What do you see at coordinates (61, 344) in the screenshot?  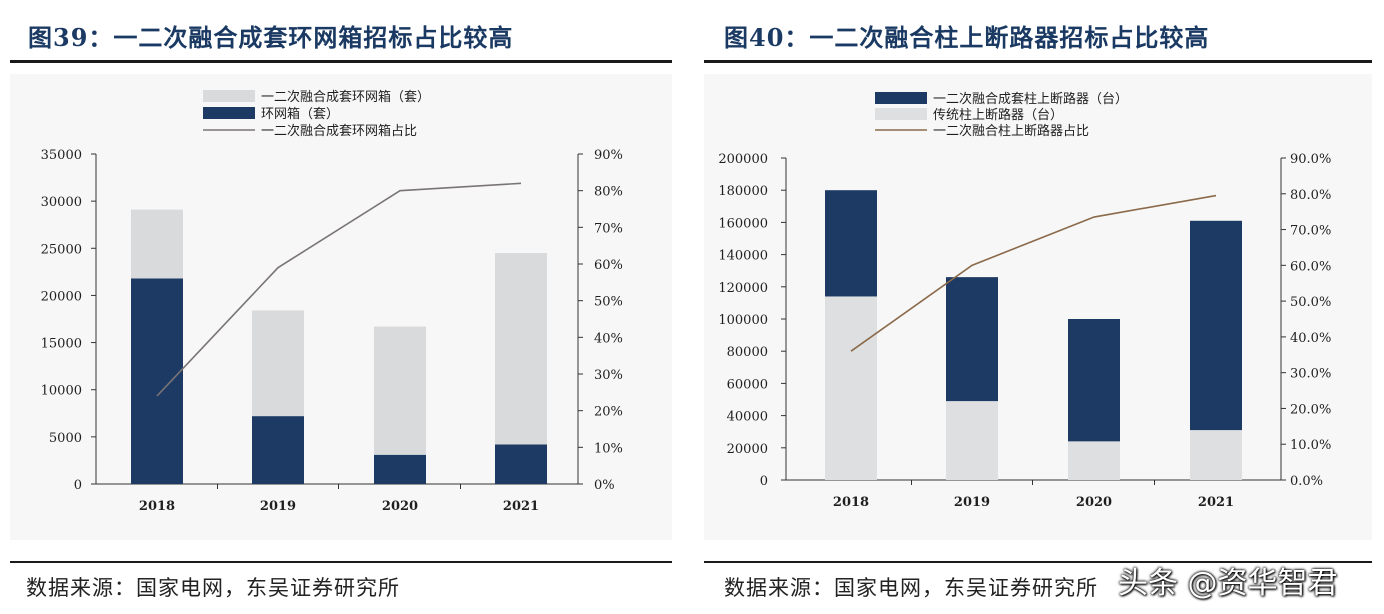 I see `y-tick-label: 15000` at bounding box center [61, 344].